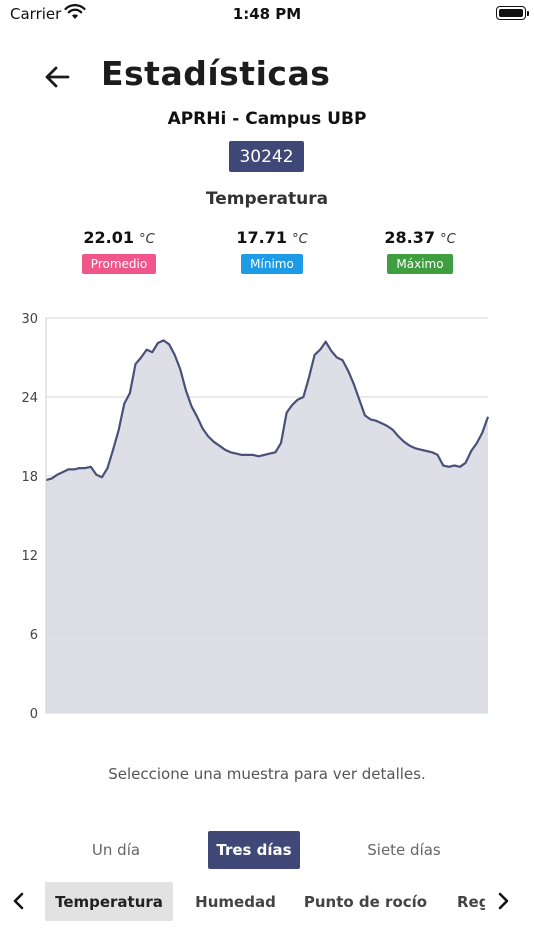 The height and width of the screenshot is (950, 534). What do you see at coordinates (420, 264) in the screenshot?
I see `stat-maximum-badge: Máximo` at bounding box center [420, 264].